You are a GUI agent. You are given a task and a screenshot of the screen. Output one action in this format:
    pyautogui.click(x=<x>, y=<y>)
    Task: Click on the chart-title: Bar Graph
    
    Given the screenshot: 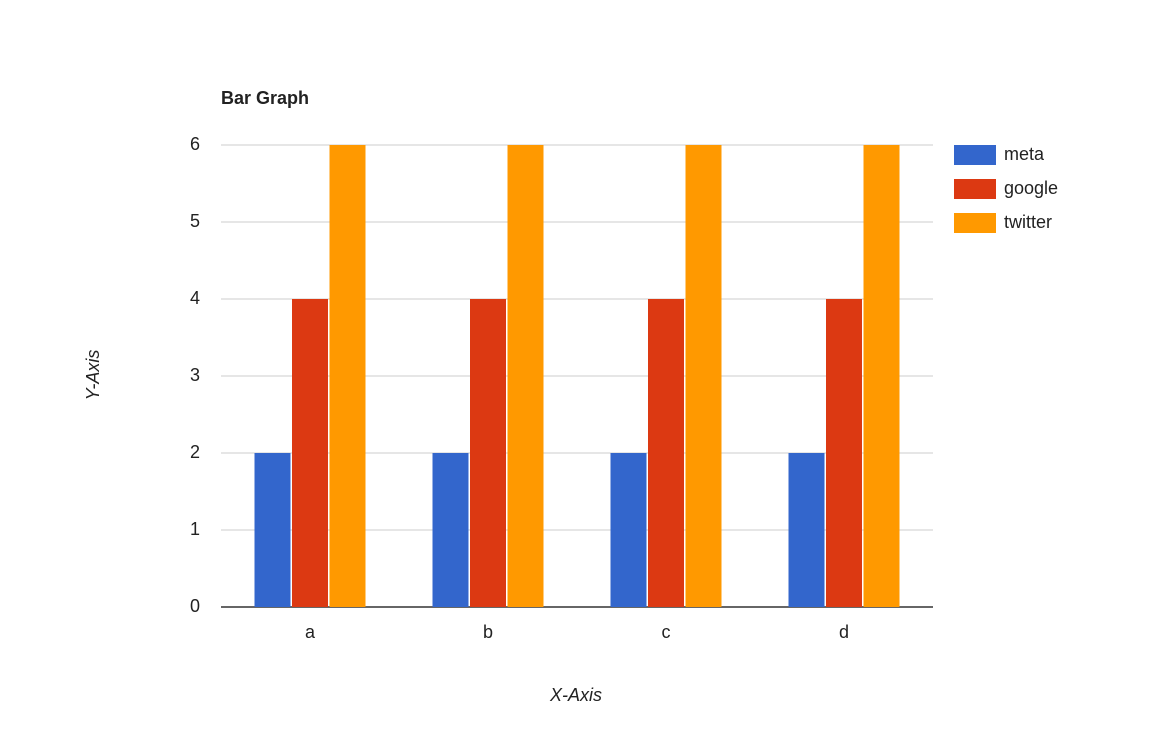 What is the action you would take?
    pyautogui.click(x=265, y=98)
    